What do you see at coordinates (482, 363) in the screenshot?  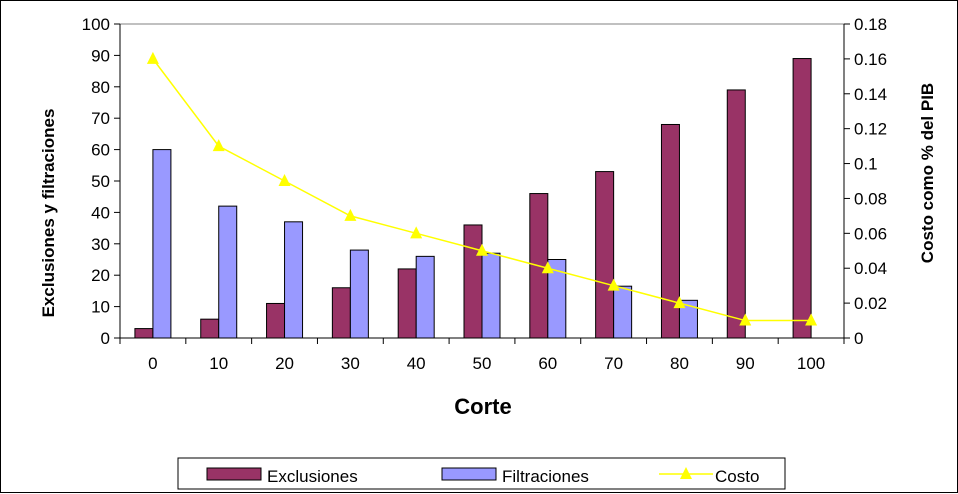 I see `x-tick-label: 50` at bounding box center [482, 363].